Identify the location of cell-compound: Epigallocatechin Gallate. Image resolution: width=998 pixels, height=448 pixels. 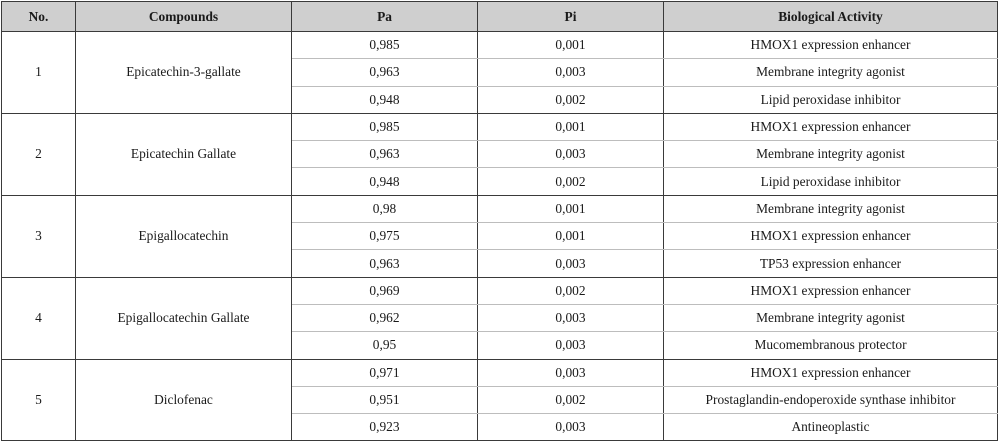
(183, 318).